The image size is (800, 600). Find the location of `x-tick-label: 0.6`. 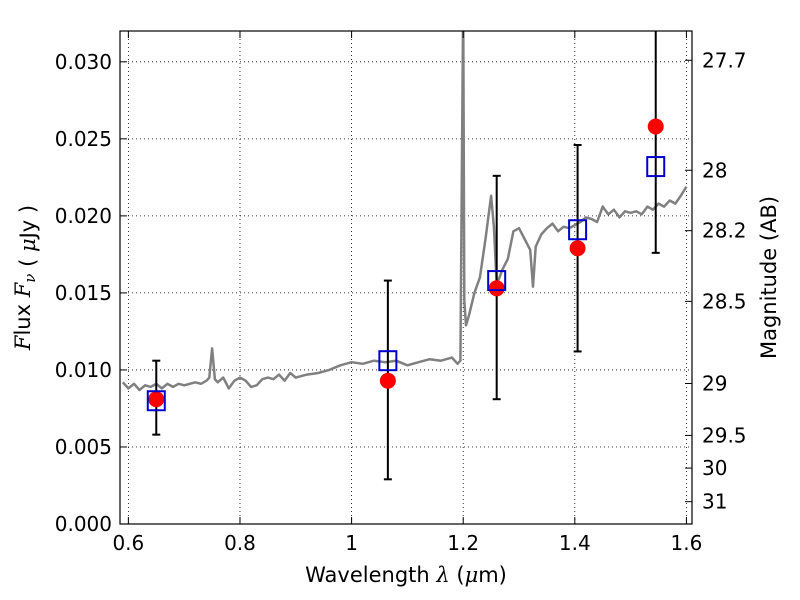

x-tick-label: 0.6 is located at coordinates (128, 543).